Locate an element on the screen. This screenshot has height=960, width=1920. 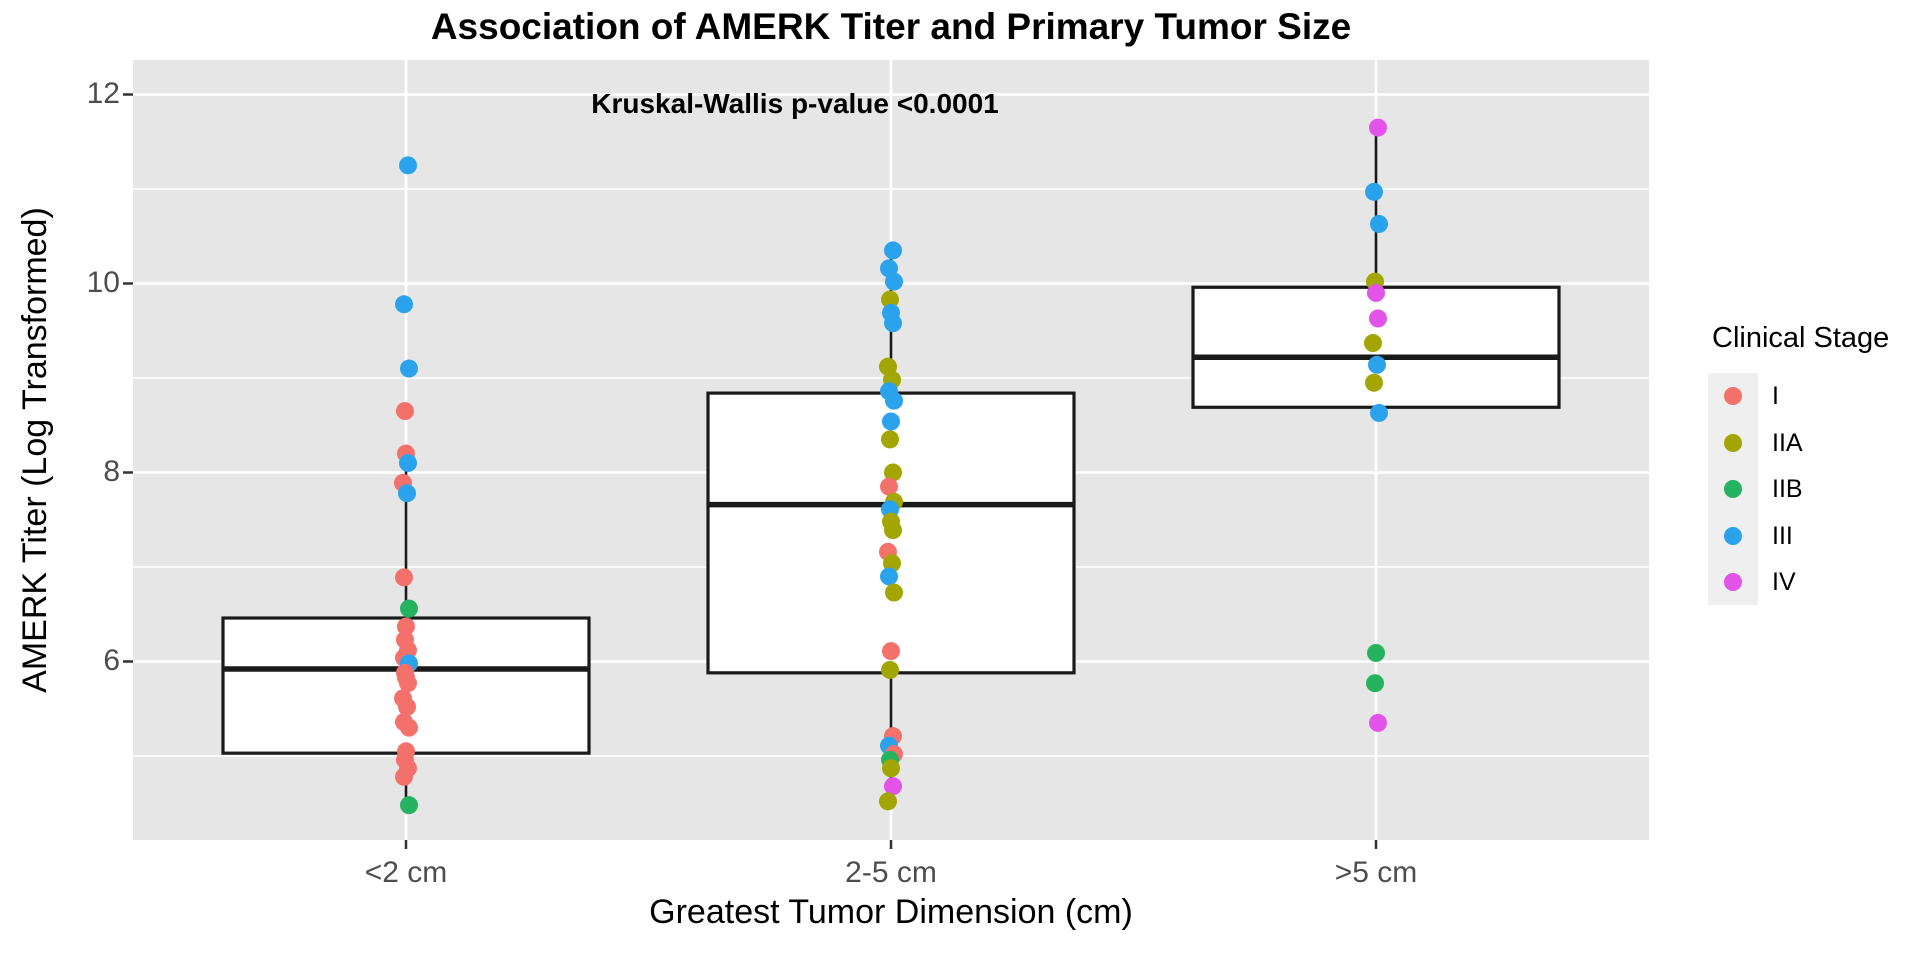
y-tick-label: 6 is located at coordinates (111, 661).